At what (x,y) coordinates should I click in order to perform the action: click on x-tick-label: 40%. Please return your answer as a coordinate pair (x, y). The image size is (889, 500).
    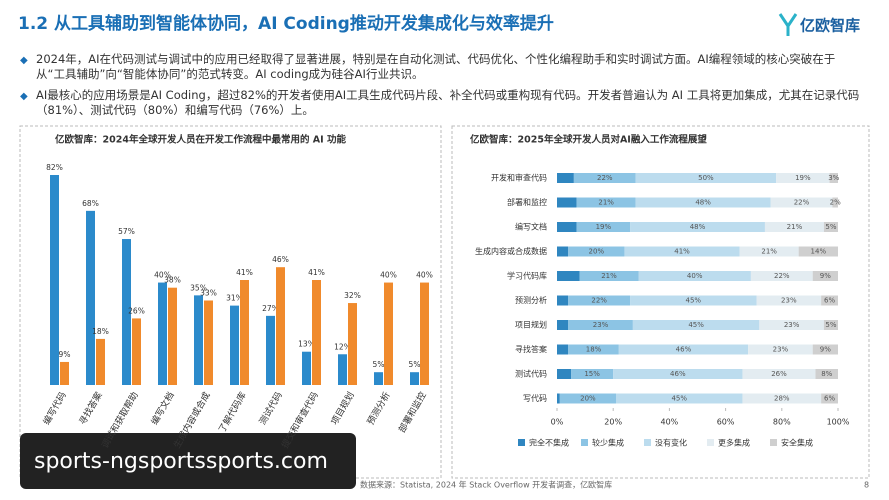
    Looking at the image, I should click on (670, 422).